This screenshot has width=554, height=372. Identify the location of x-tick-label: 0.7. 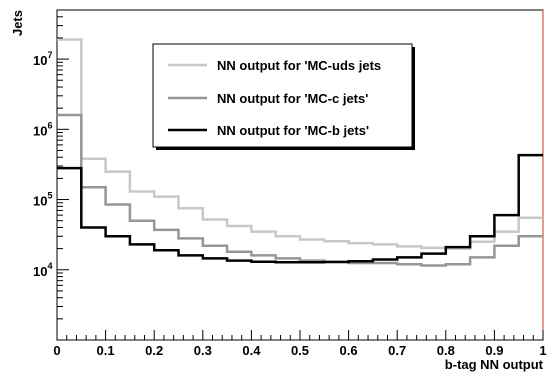
(397, 350).